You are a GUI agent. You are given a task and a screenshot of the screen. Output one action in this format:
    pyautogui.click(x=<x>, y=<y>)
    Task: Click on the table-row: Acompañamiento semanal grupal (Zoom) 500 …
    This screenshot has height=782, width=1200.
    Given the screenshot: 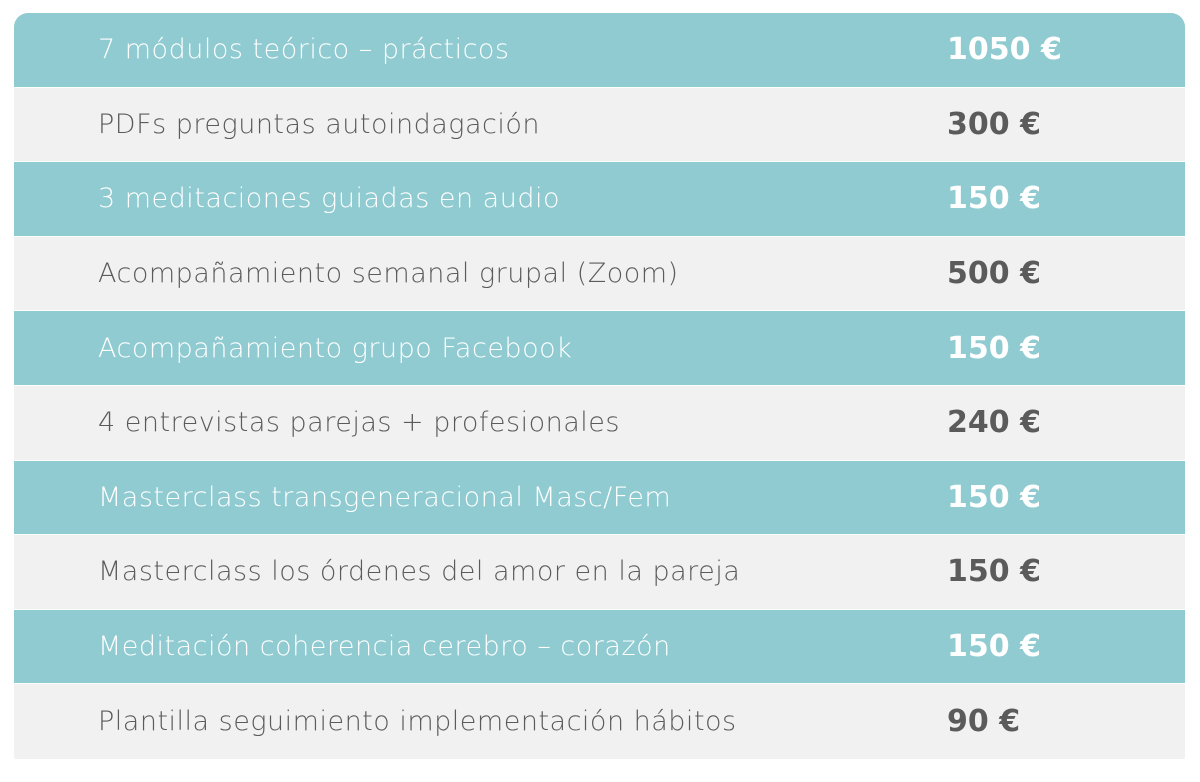 What is the action you would take?
    pyautogui.click(x=599, y=274)
    